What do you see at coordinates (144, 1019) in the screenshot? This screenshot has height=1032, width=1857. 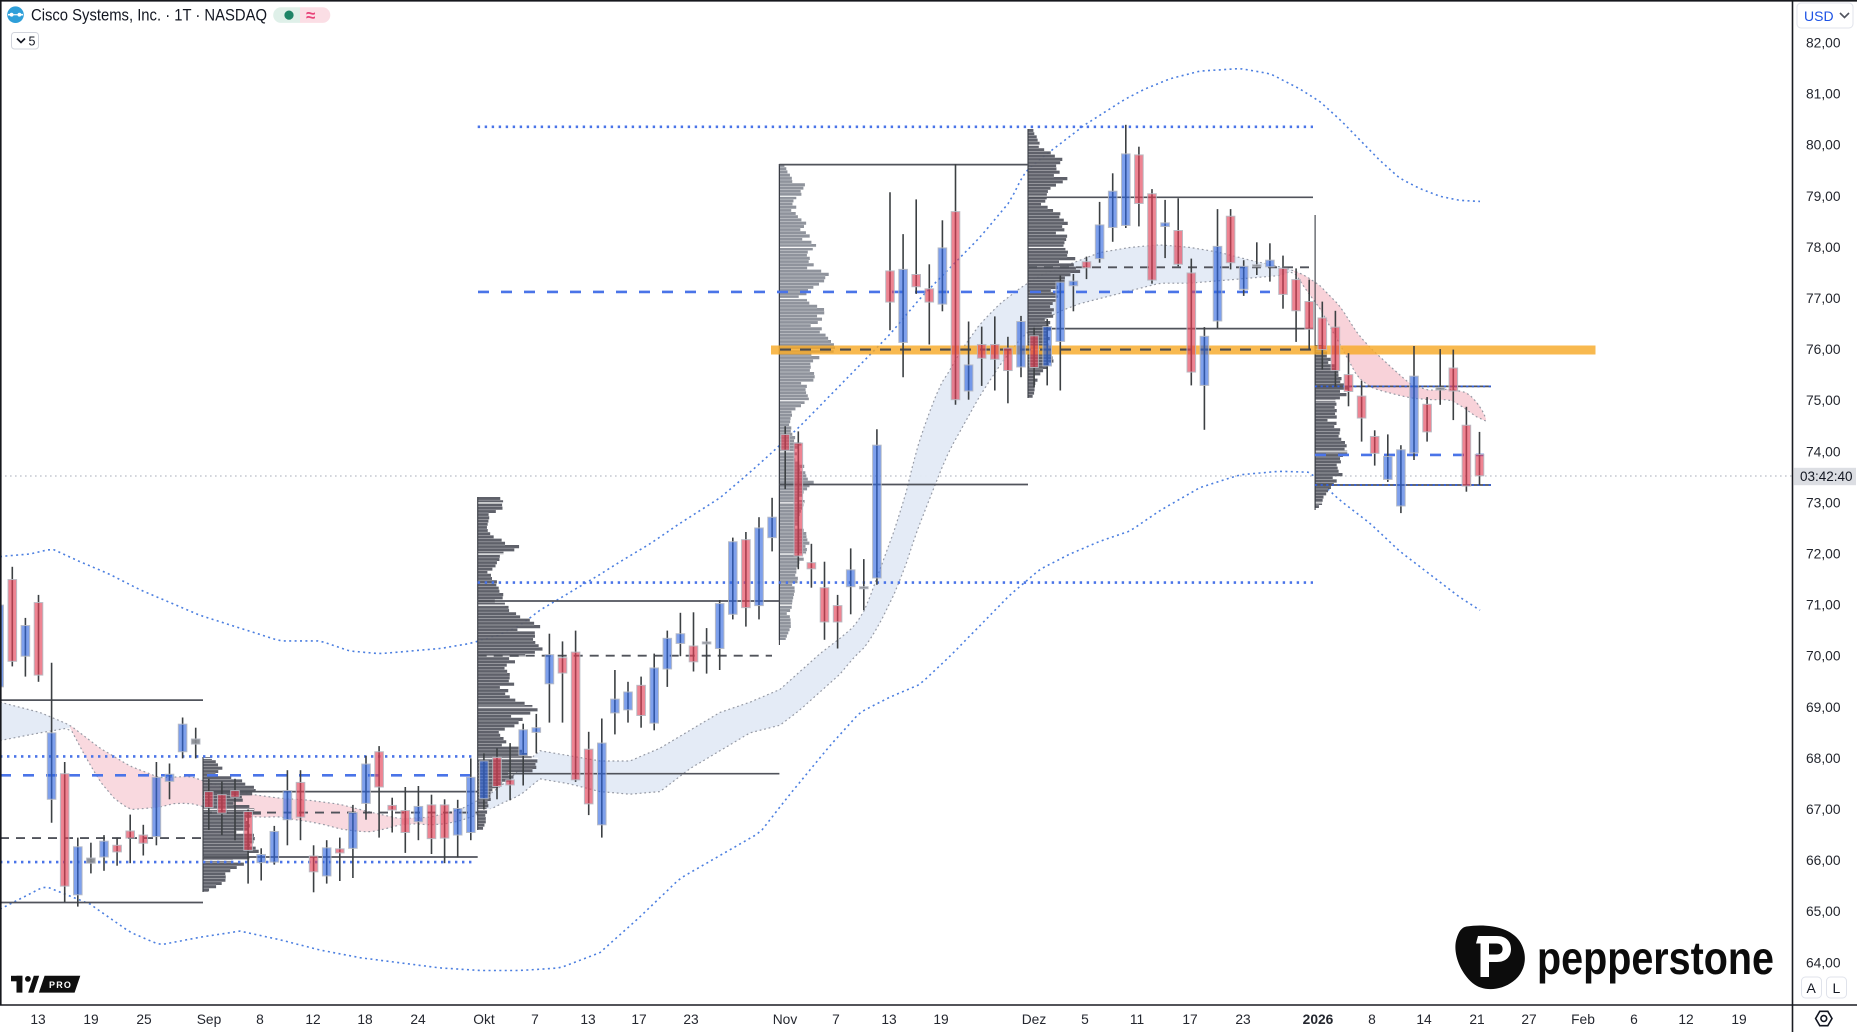 I see `svg-text: 25` at bounding box center [144, 1019].